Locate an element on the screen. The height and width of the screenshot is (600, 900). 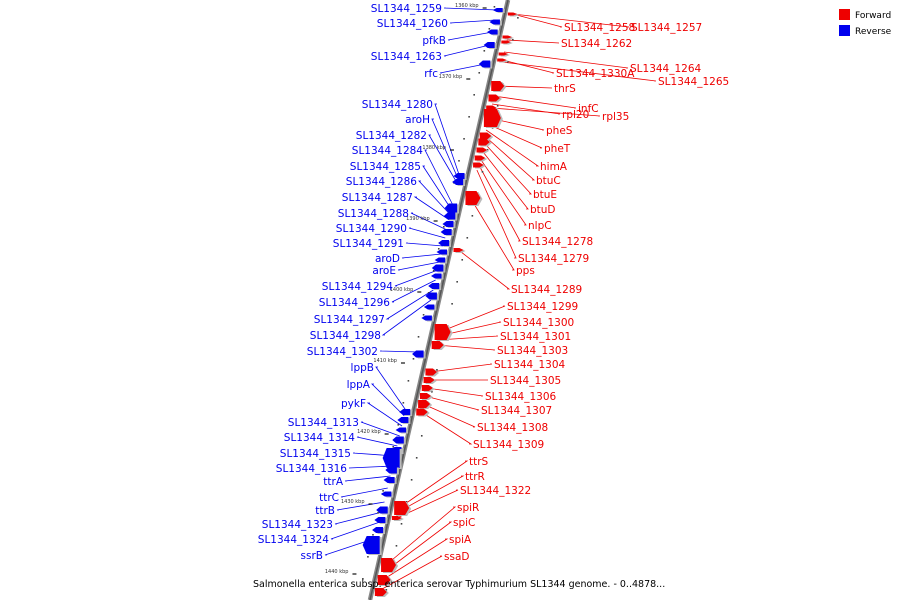
gene-label: SL1344_1298 is located at coordinates (345, 336).